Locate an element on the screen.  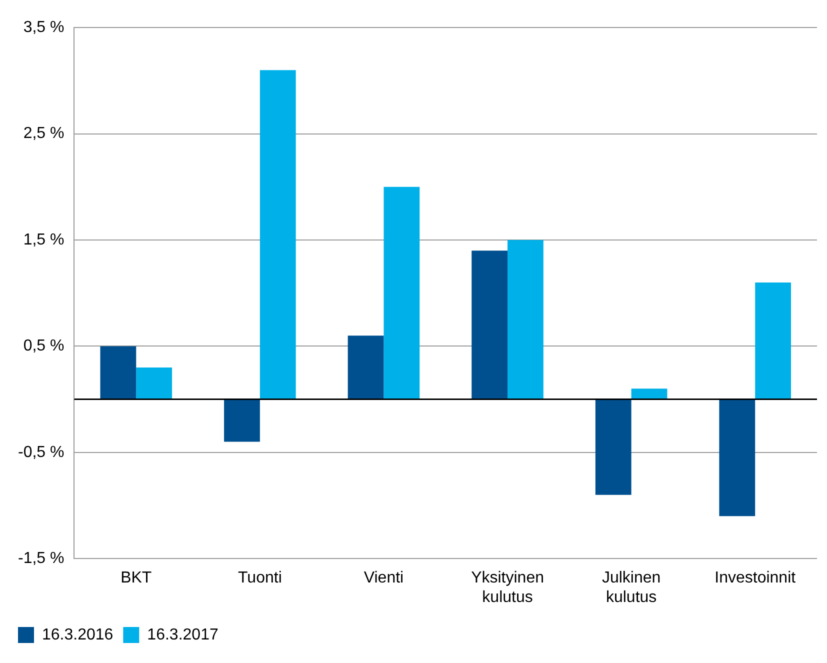
legend-label: 16.3.2017 is located at coordinates (182, 635).